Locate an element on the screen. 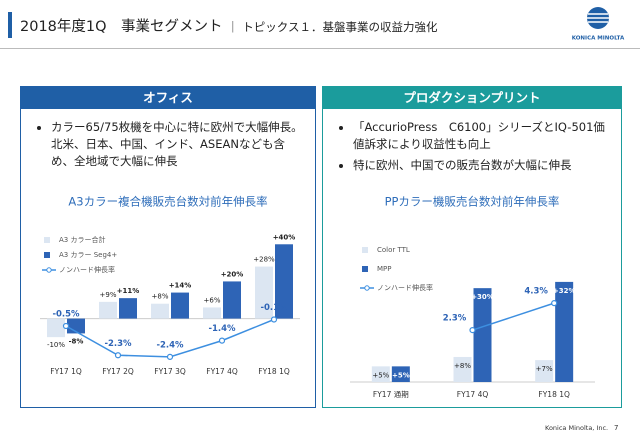 This screenshot has height=443, width=640. data-label: +32% is located at coordinates (564, 291).